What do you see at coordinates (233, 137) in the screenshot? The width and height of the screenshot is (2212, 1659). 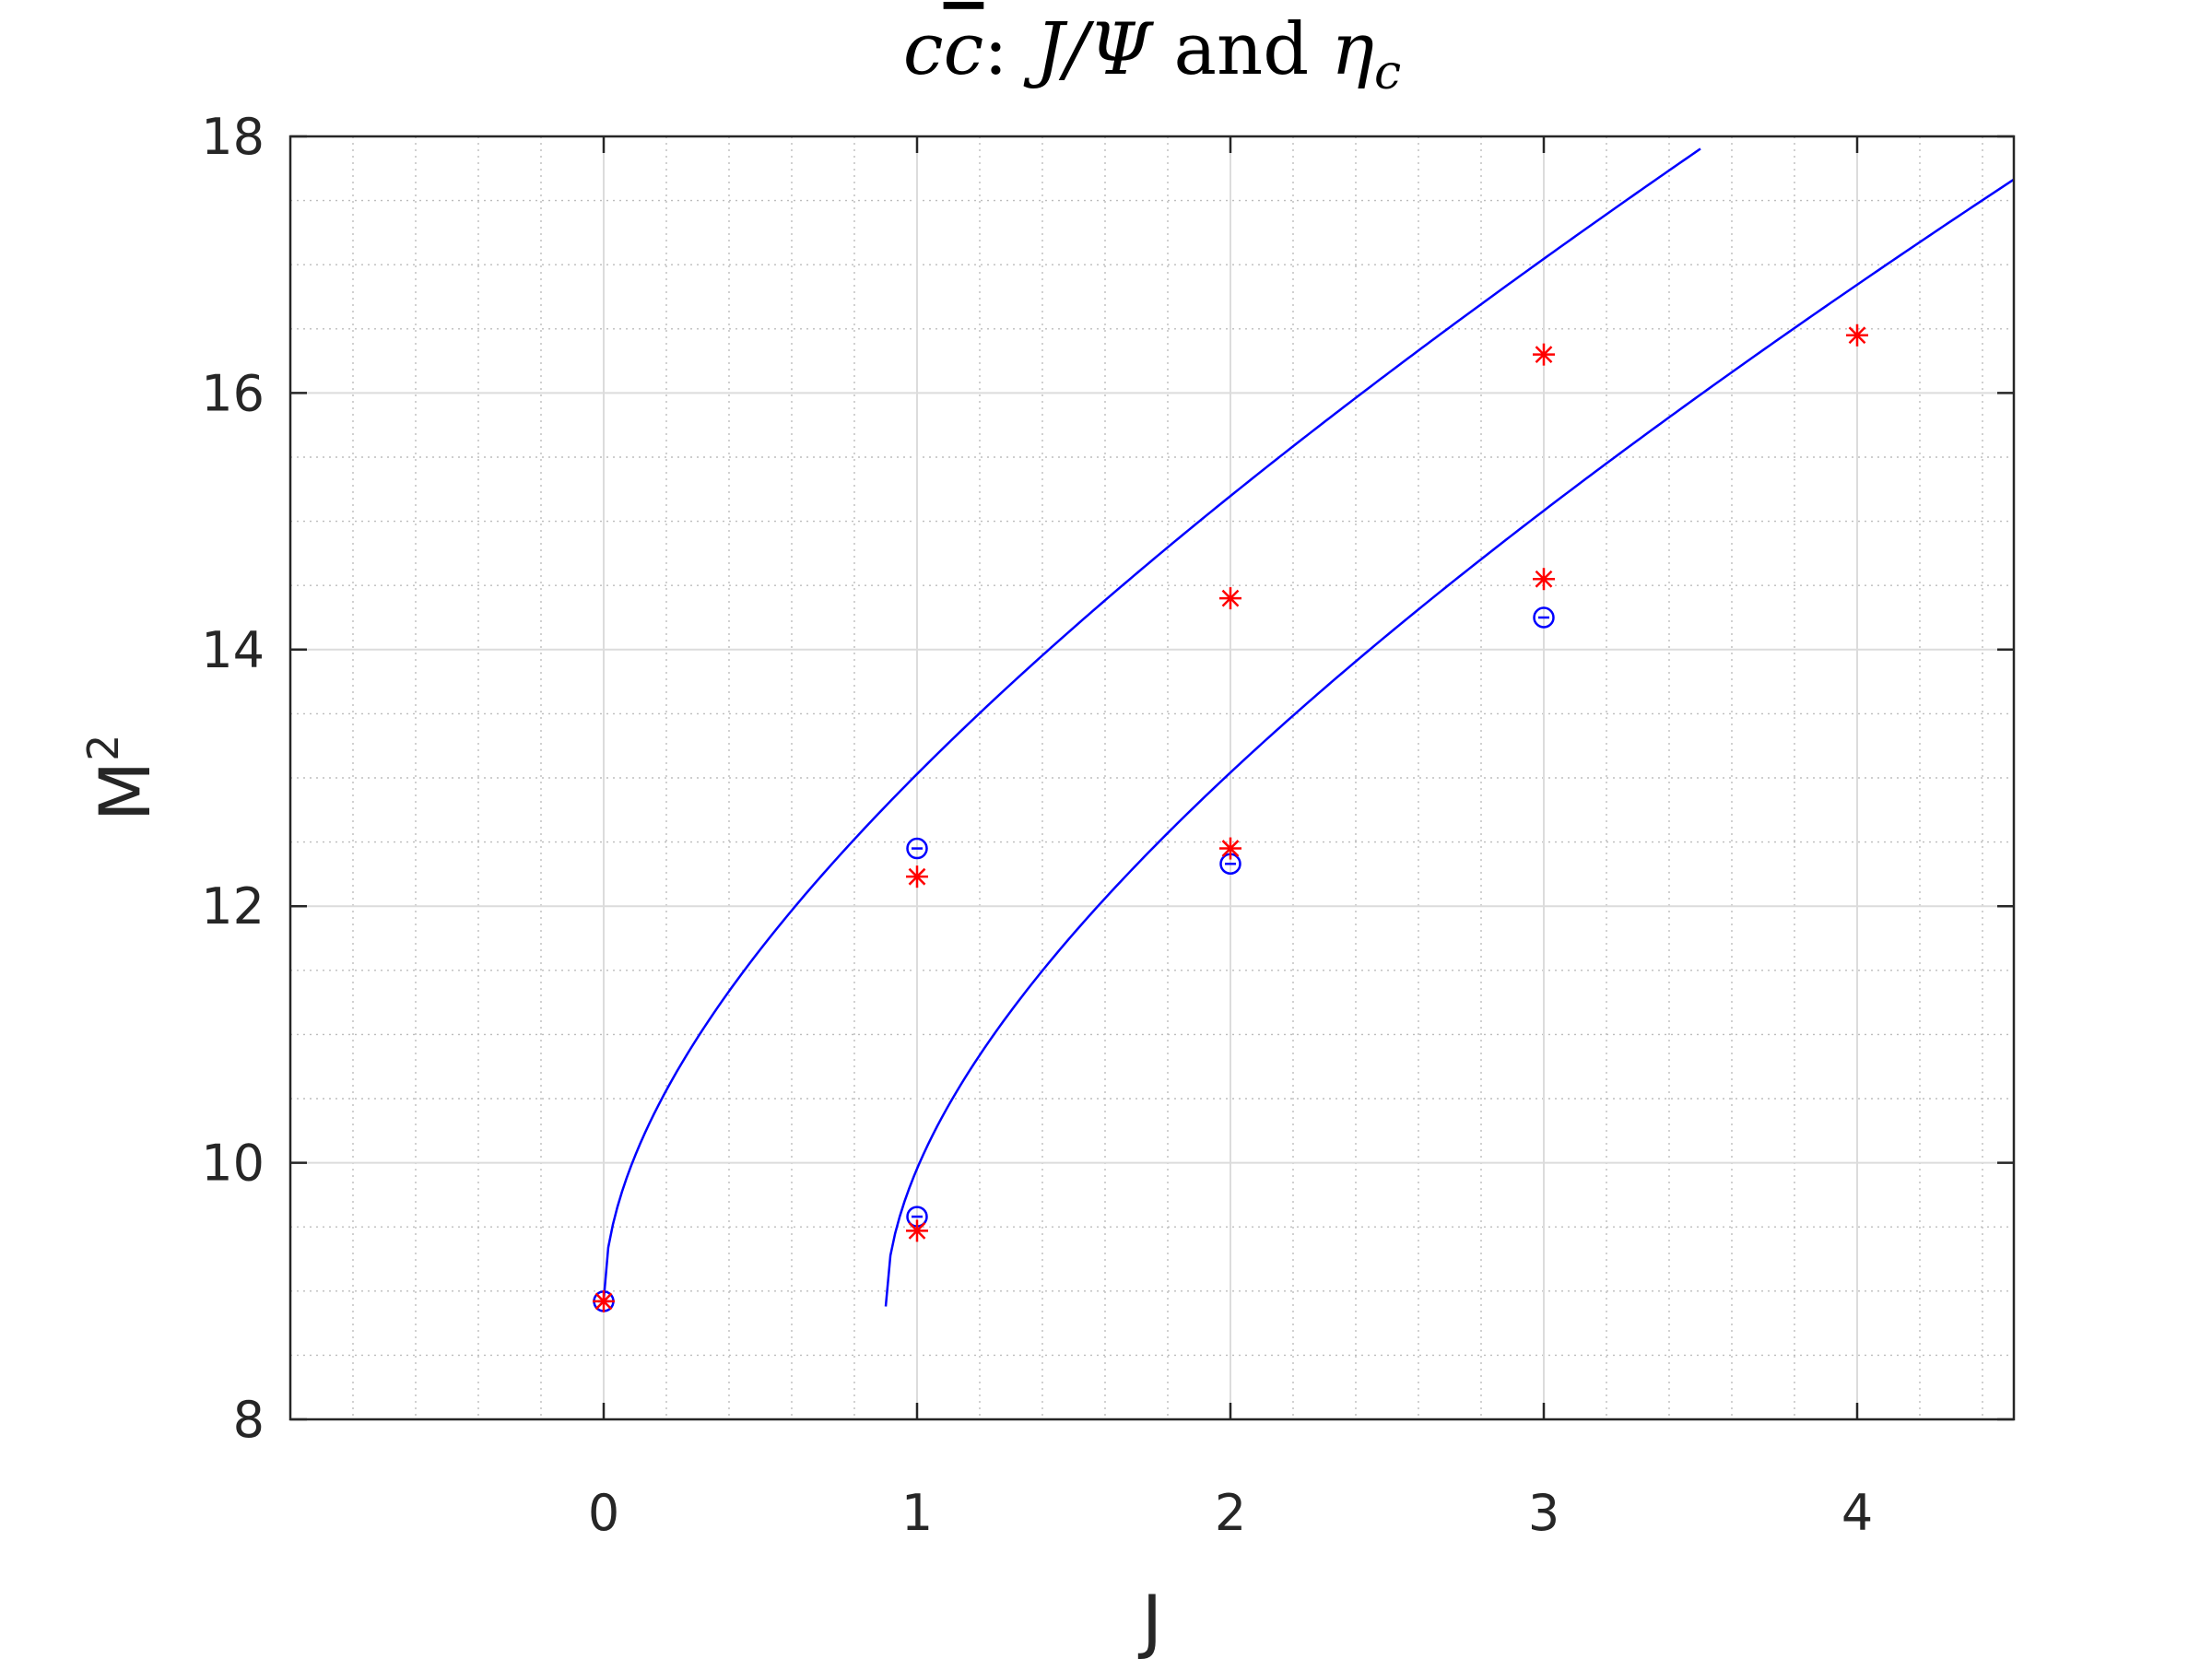 I see `y-tick-label: 18` at bounding box center [233, 137].